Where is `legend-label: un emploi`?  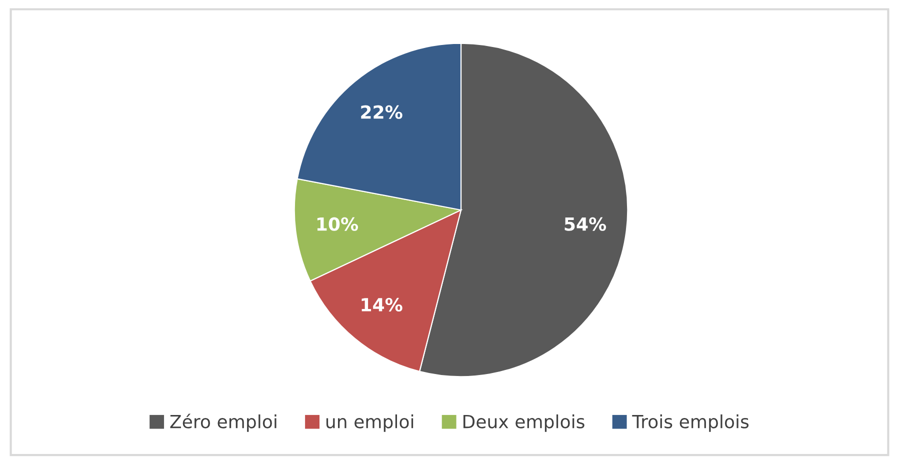
legend-label: un emploi is located at coordinates (370, 423).